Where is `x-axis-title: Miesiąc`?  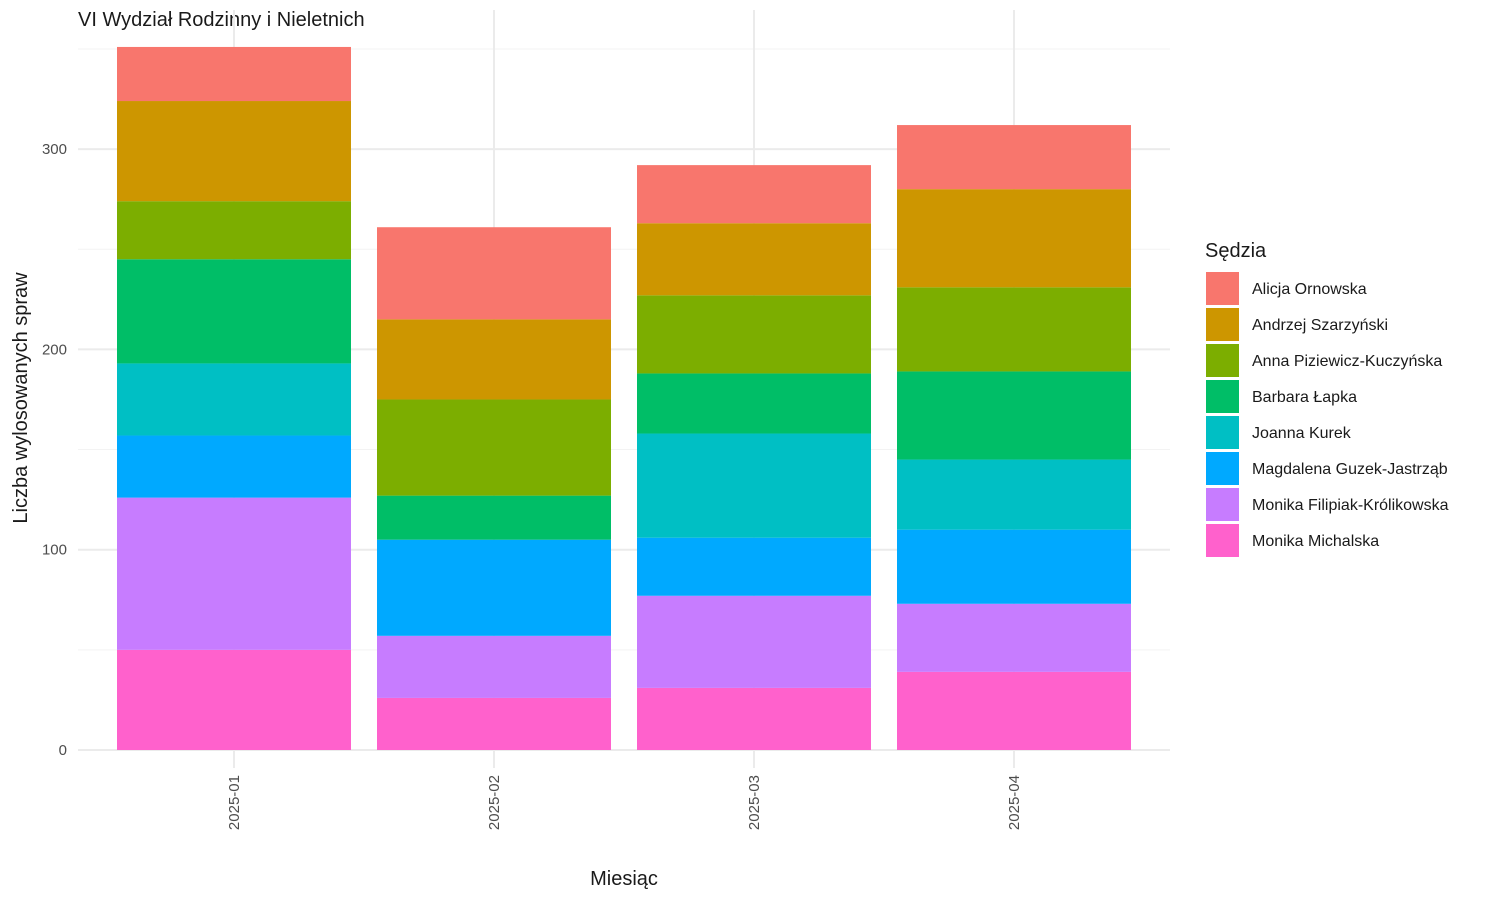 x-axis-title: Miesiąc is located at coordinates (624, 879).